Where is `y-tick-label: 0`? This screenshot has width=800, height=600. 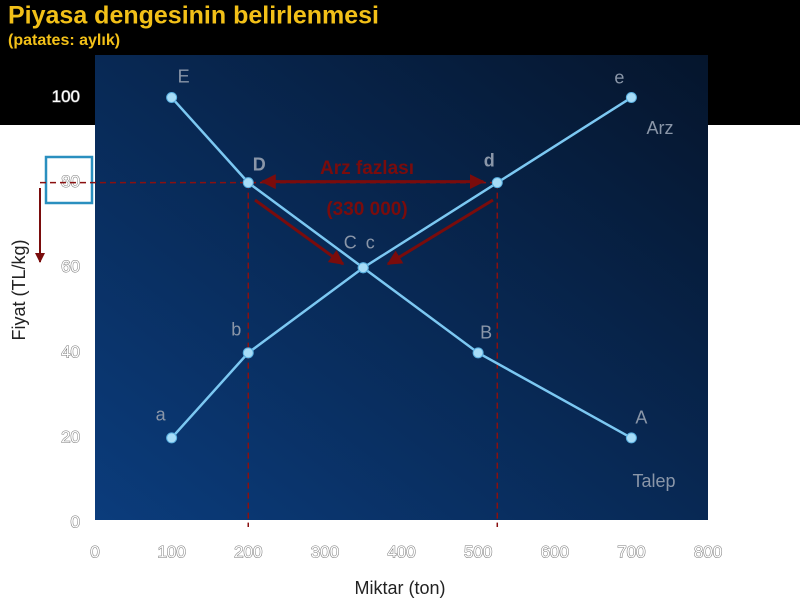 y-tick-label: 0 is located at coordinates (75, 521).